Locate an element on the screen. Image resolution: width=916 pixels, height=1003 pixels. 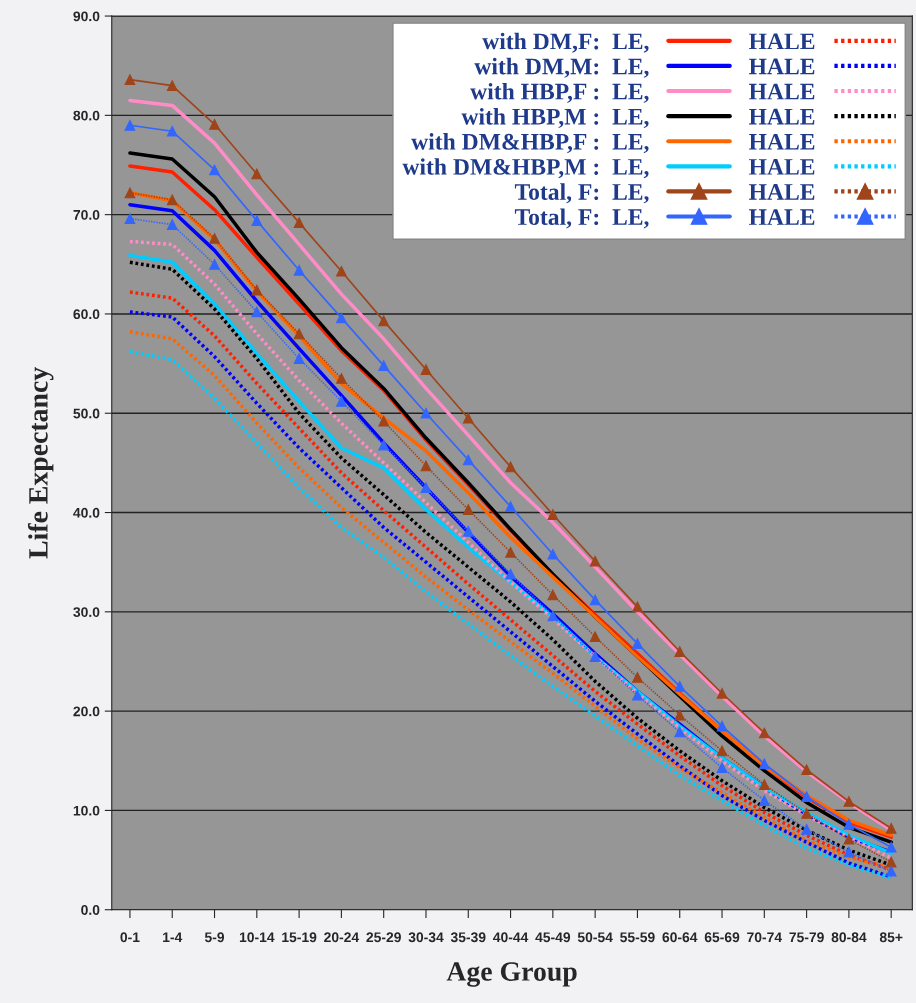
y-tick-label: 80.0 is located at coordinates (86, 115).